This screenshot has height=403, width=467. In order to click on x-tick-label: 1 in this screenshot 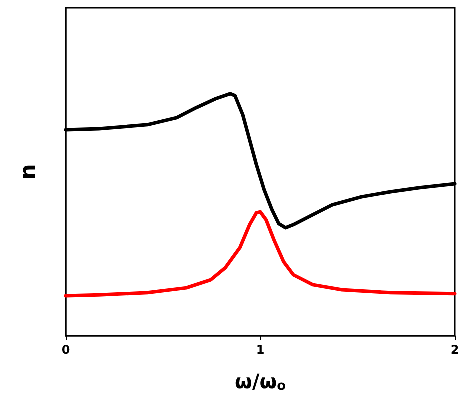, I will do `click(260, 350)`.